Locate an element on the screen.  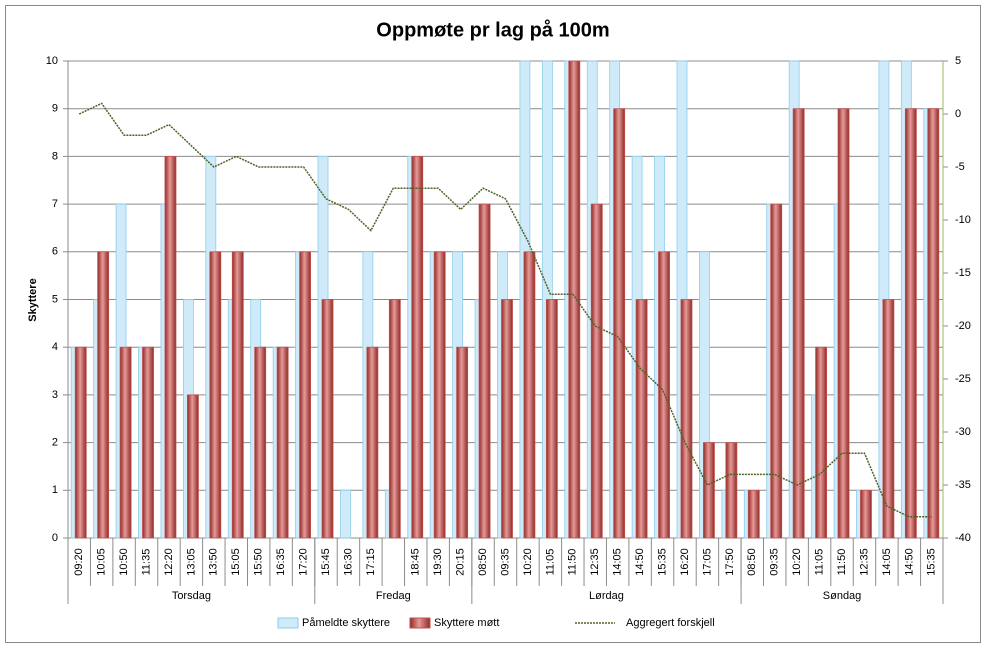
y-tick-label: 7 is located at coordinates (55, 204).